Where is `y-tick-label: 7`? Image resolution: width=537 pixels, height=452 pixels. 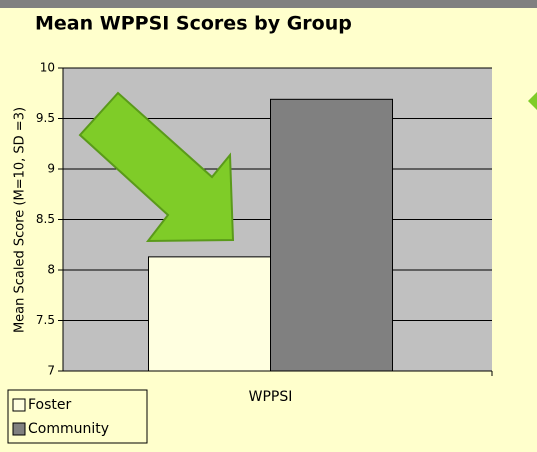
y-tick-label: 7 is located at coordinates (51, 371).